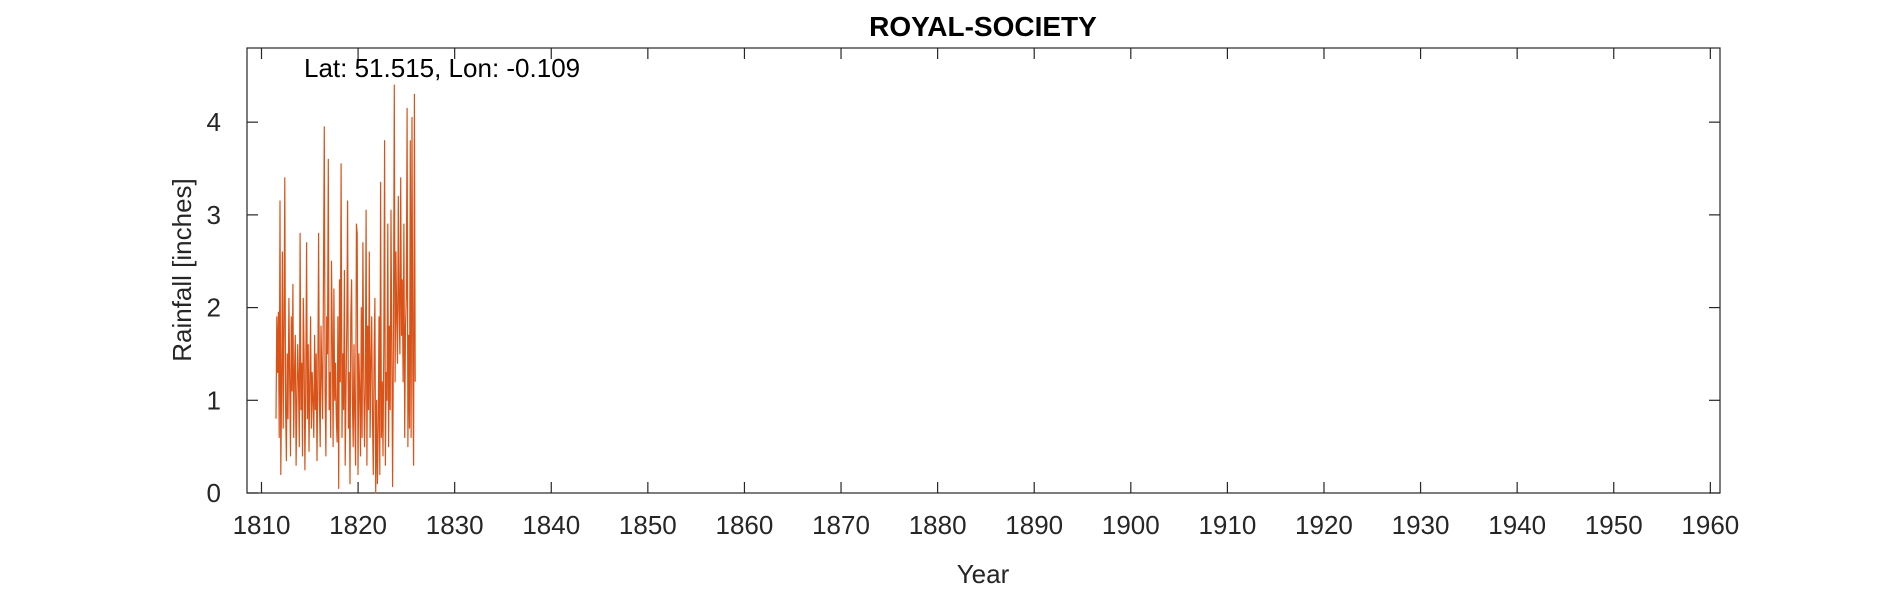 The width and height of the screenshot is (1890, 591). Describe the element at coordinates (214, 122) in the screenshot. I see `y-tick-label: 4` at that location.